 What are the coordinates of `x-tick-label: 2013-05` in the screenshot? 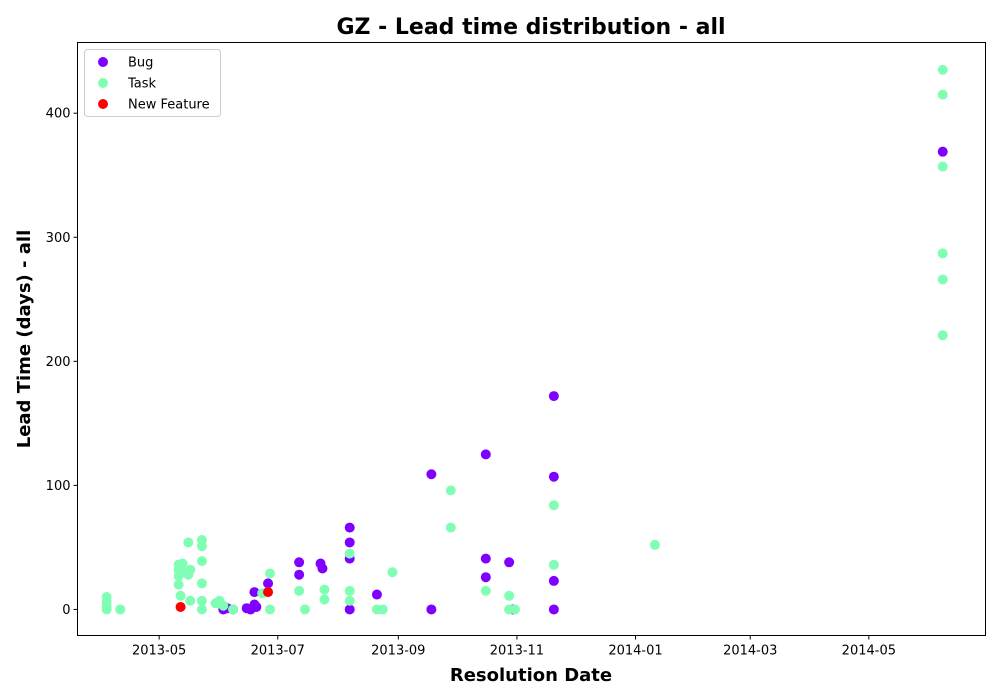 It's located at (159, 651).